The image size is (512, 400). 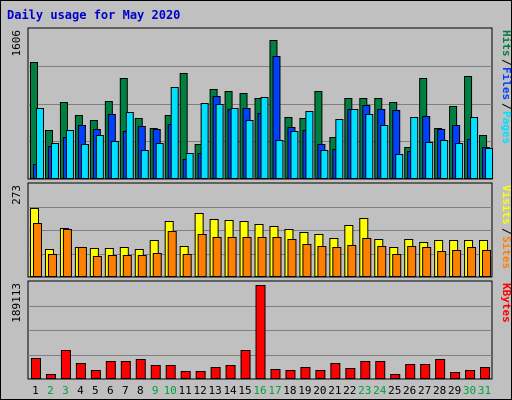 I want to click on day-label: 23, so click(x=364, y=390).